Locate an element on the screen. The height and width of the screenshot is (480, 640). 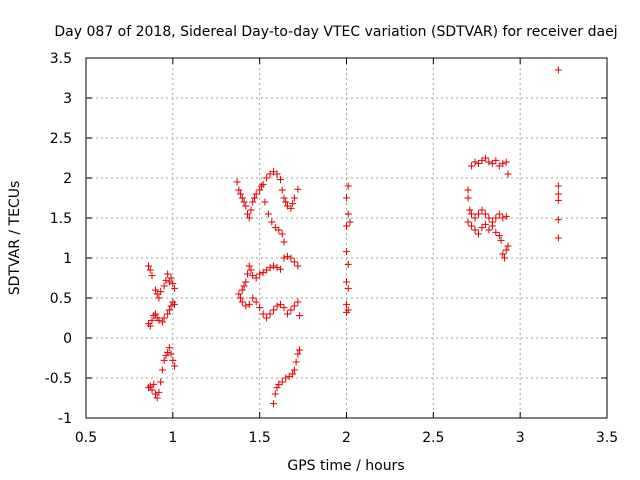
y-tick-label: -1 is located at coordinates (65, 419).